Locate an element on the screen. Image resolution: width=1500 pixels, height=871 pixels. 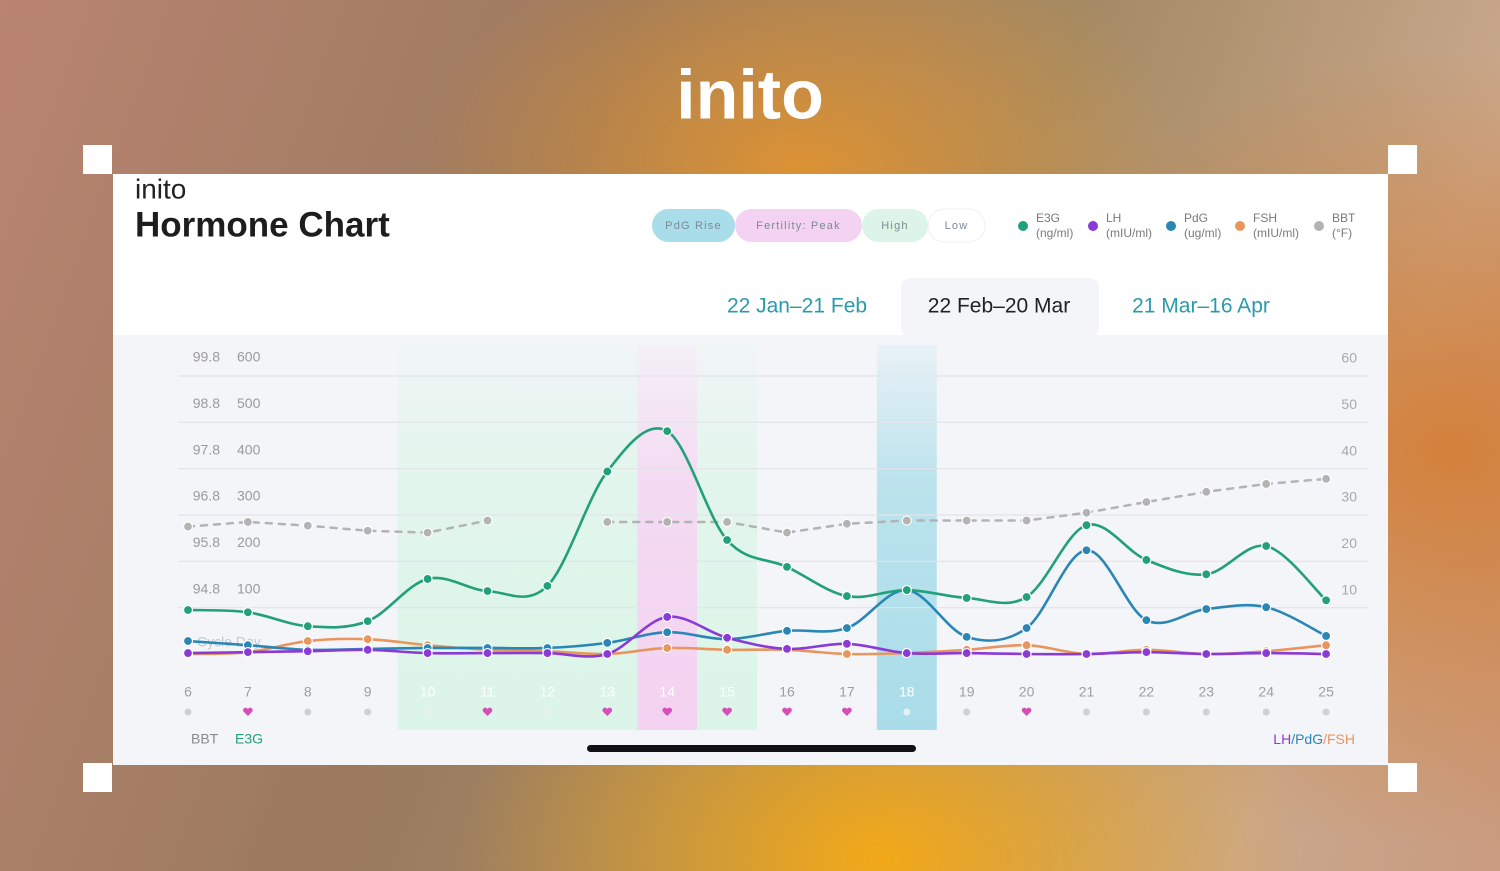
legend-unit: (ug/ml) is located at coordinates (1202, 233).